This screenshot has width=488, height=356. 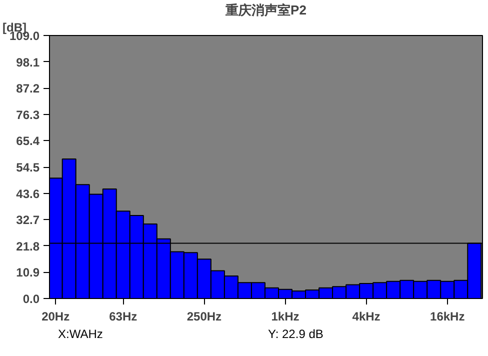 I want to click on y-tick-label: 0.0, so click(x=31, y=299).